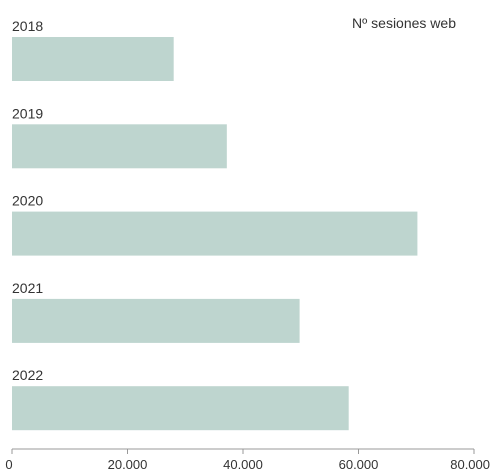 The height and width of the screenshot is (472, 493). I want to click on category-label-2022: 2022, so click(27, 375).